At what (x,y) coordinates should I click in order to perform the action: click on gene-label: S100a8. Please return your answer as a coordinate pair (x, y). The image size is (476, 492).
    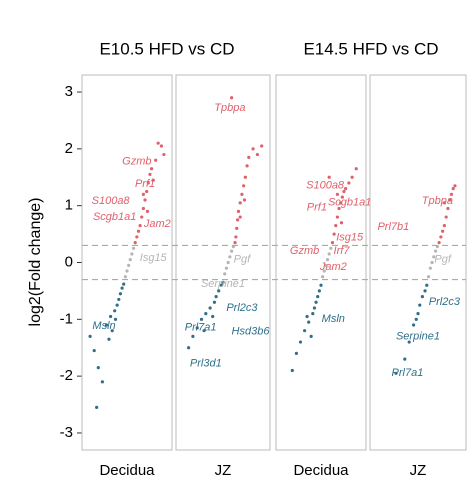
    Looking at the image, I should click on (325, 186).